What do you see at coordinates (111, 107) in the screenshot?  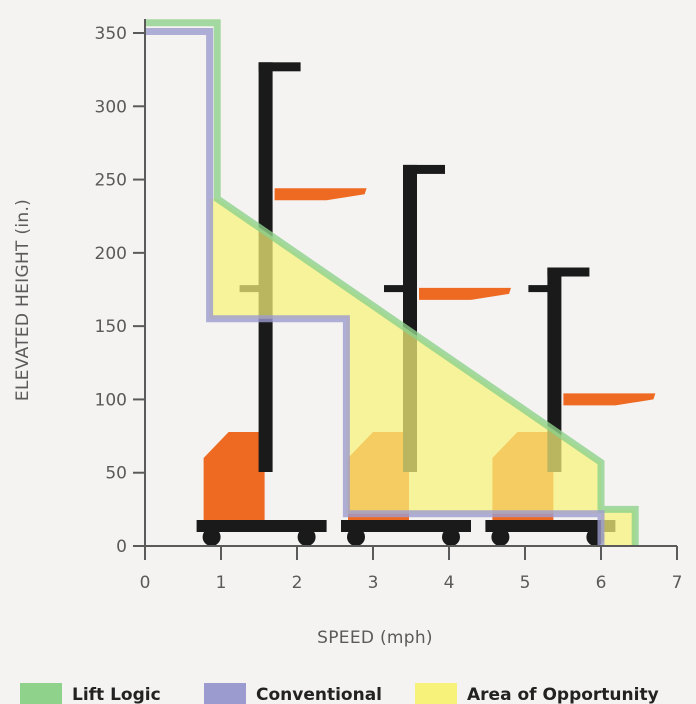 I see `y-tick-label: 300` at bounding box center [111, 107].